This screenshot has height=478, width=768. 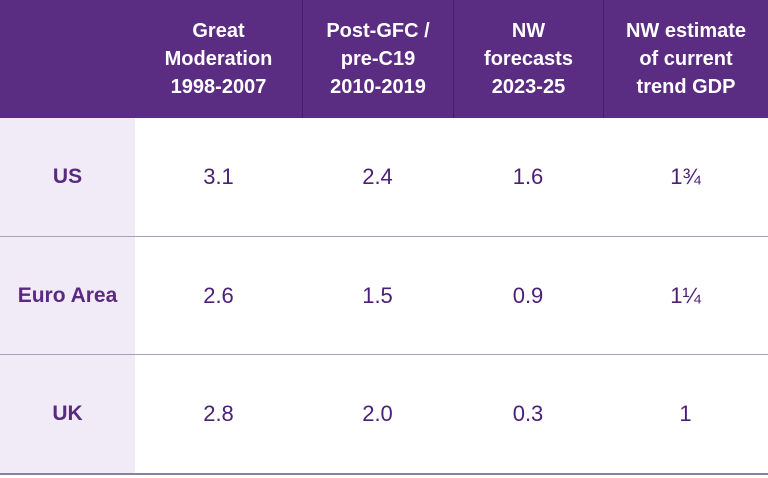 What do you see at coordinates (67, 177) in the screenshot?
I see `row-label: US` at bounding box center [67, 177].